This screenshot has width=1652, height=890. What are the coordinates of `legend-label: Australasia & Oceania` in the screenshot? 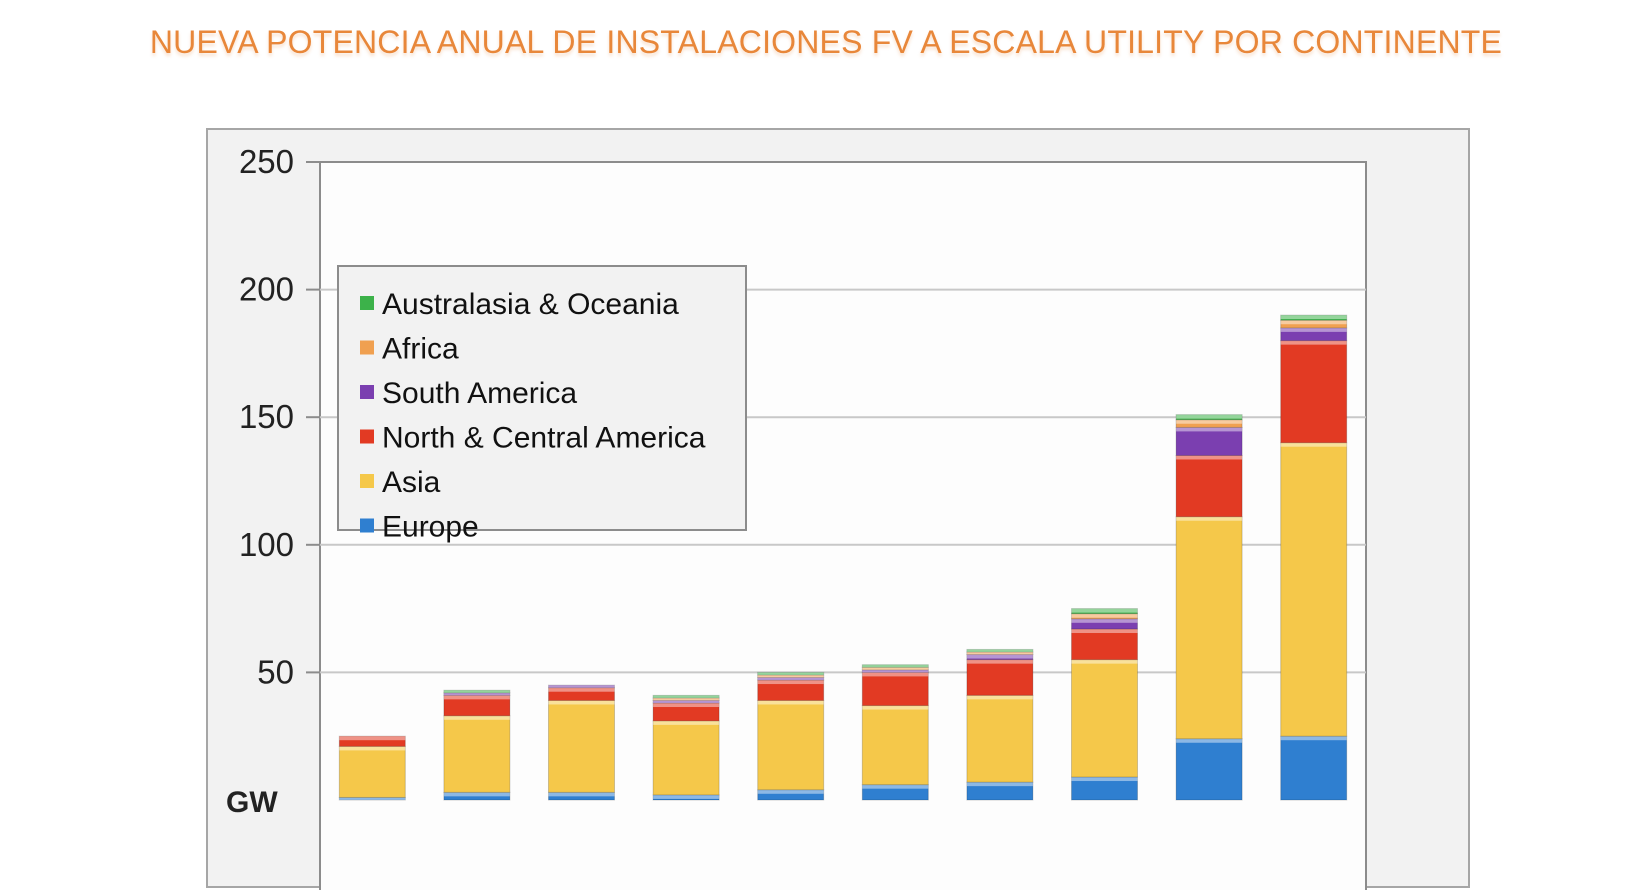 It's located at (530, 304).